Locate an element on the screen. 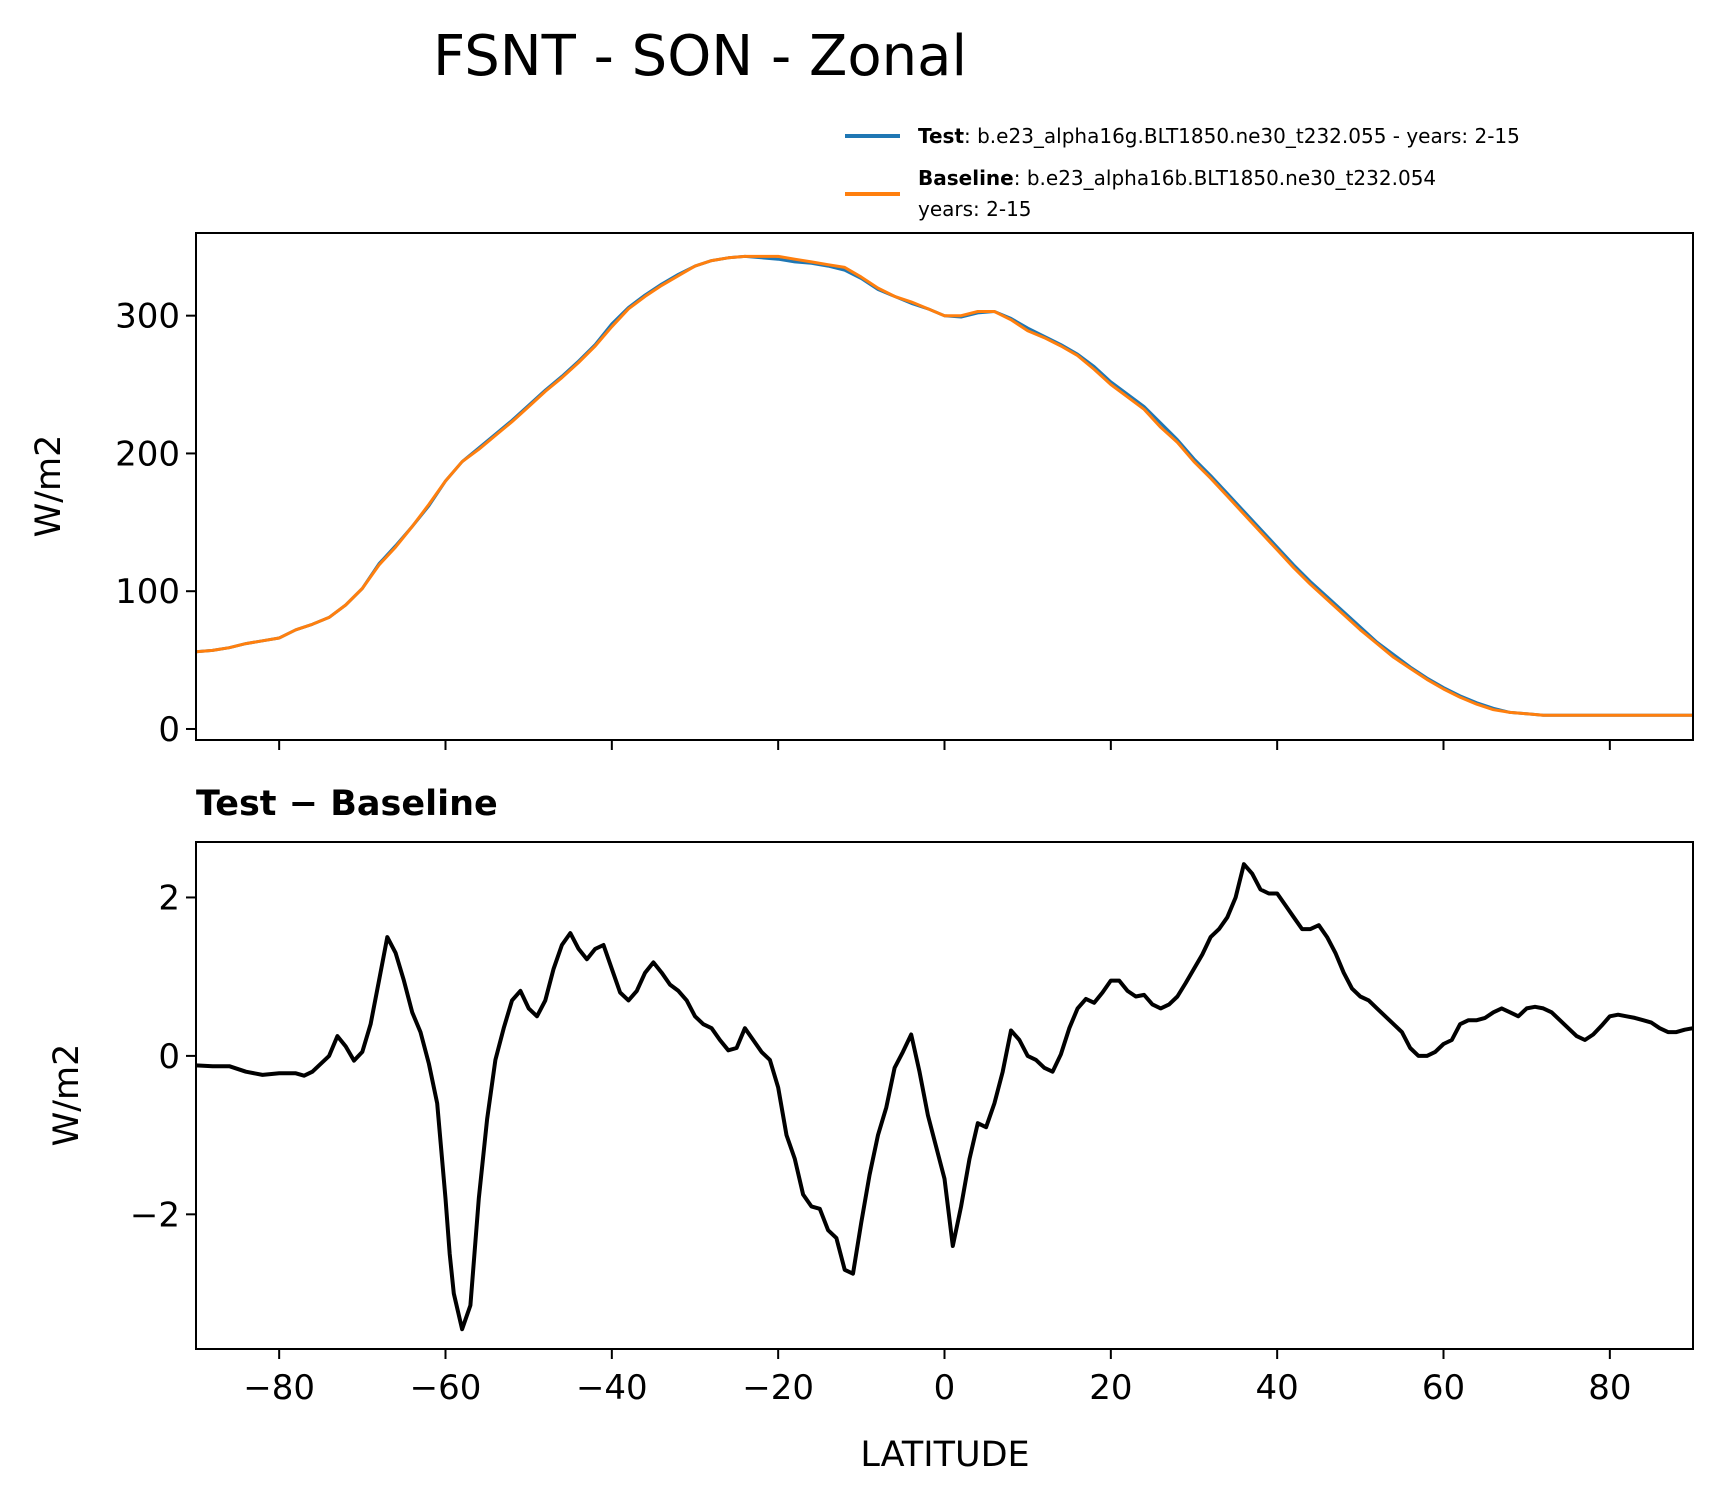 The width and height of the screenshot is (1713, 1496). bottom-y-tick-label: −2 is located at coordinates (155, 1215).